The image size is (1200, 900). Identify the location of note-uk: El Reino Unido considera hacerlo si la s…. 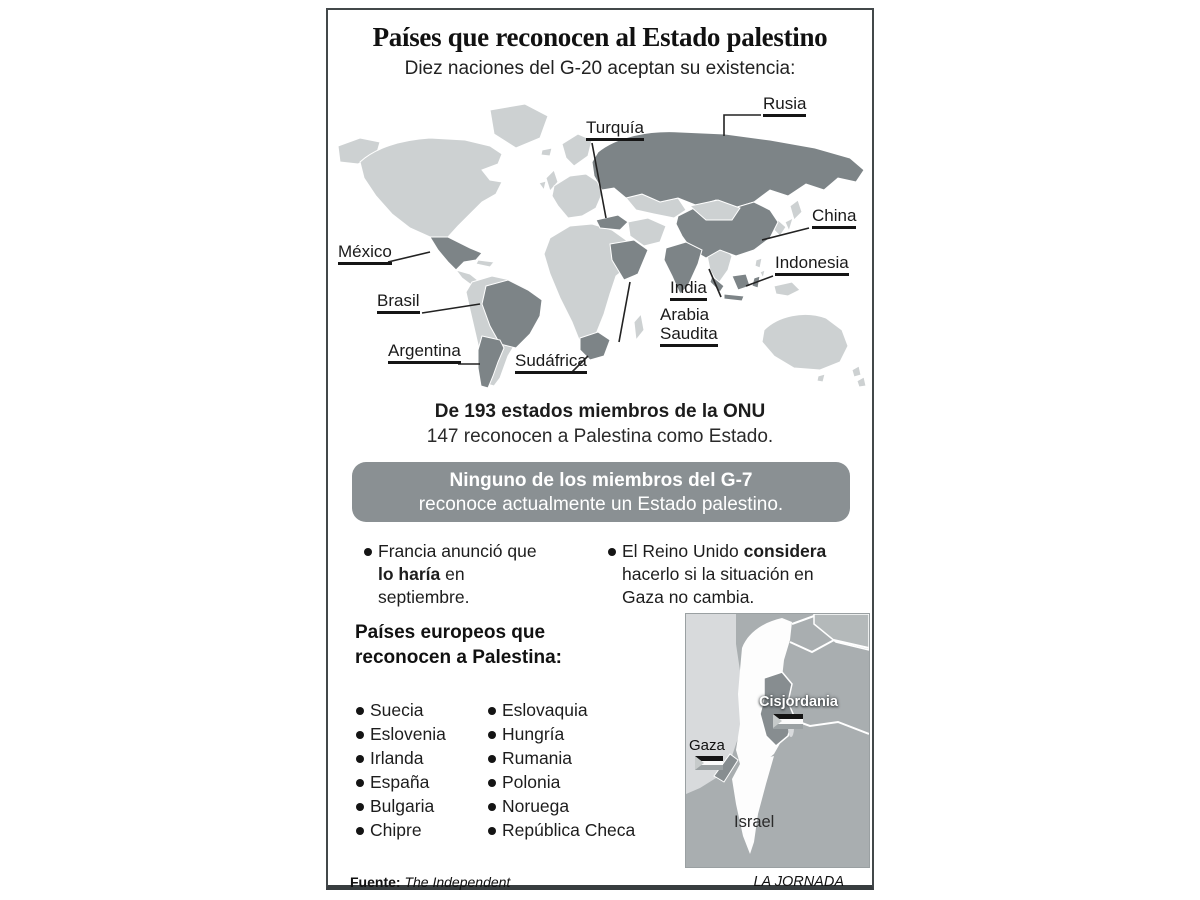
(728, 574).